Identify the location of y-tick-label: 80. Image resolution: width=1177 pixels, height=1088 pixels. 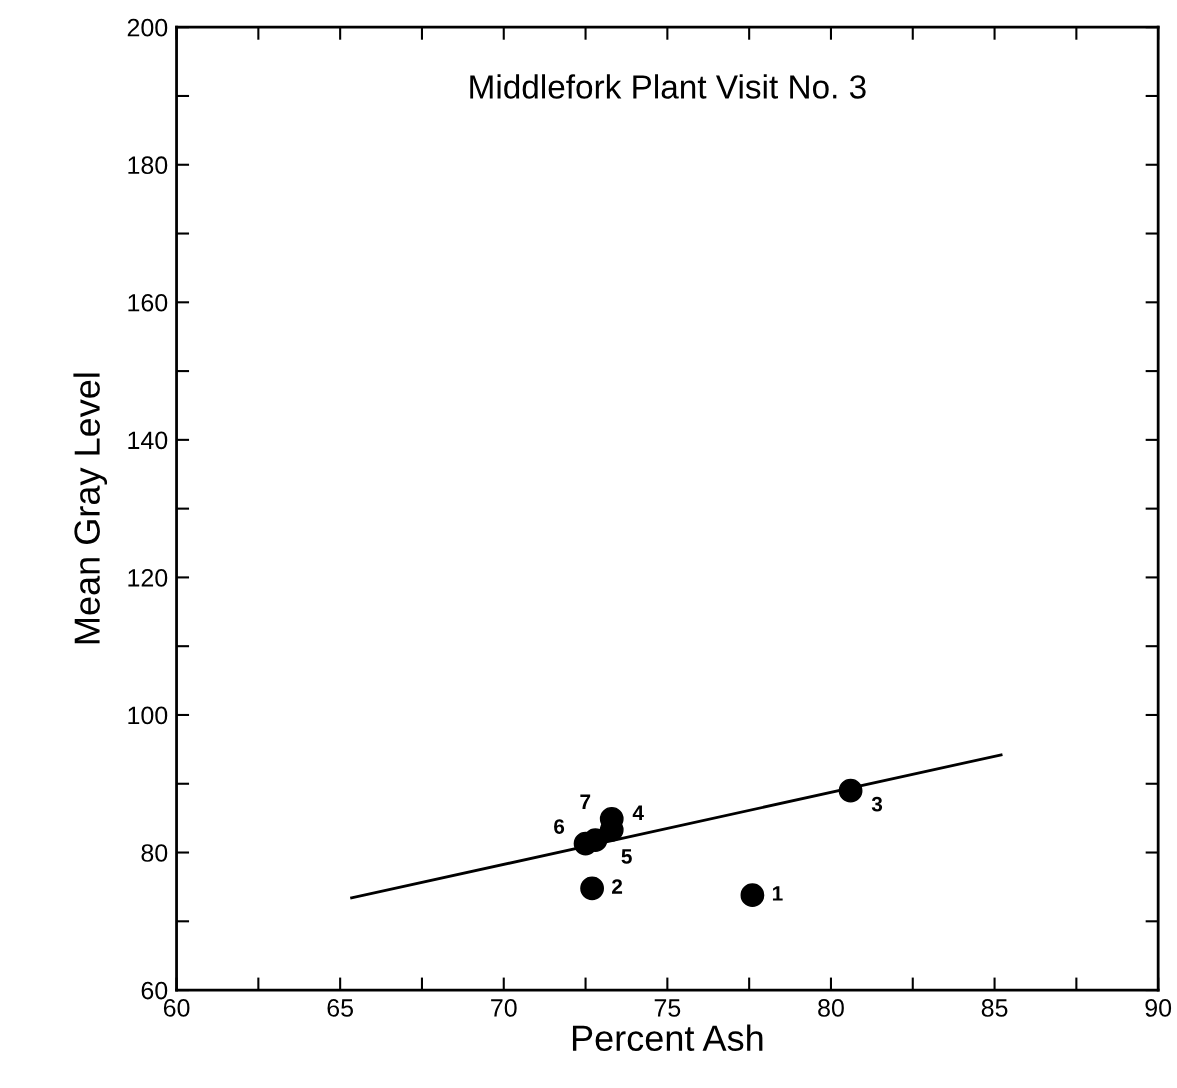
(154, 853).